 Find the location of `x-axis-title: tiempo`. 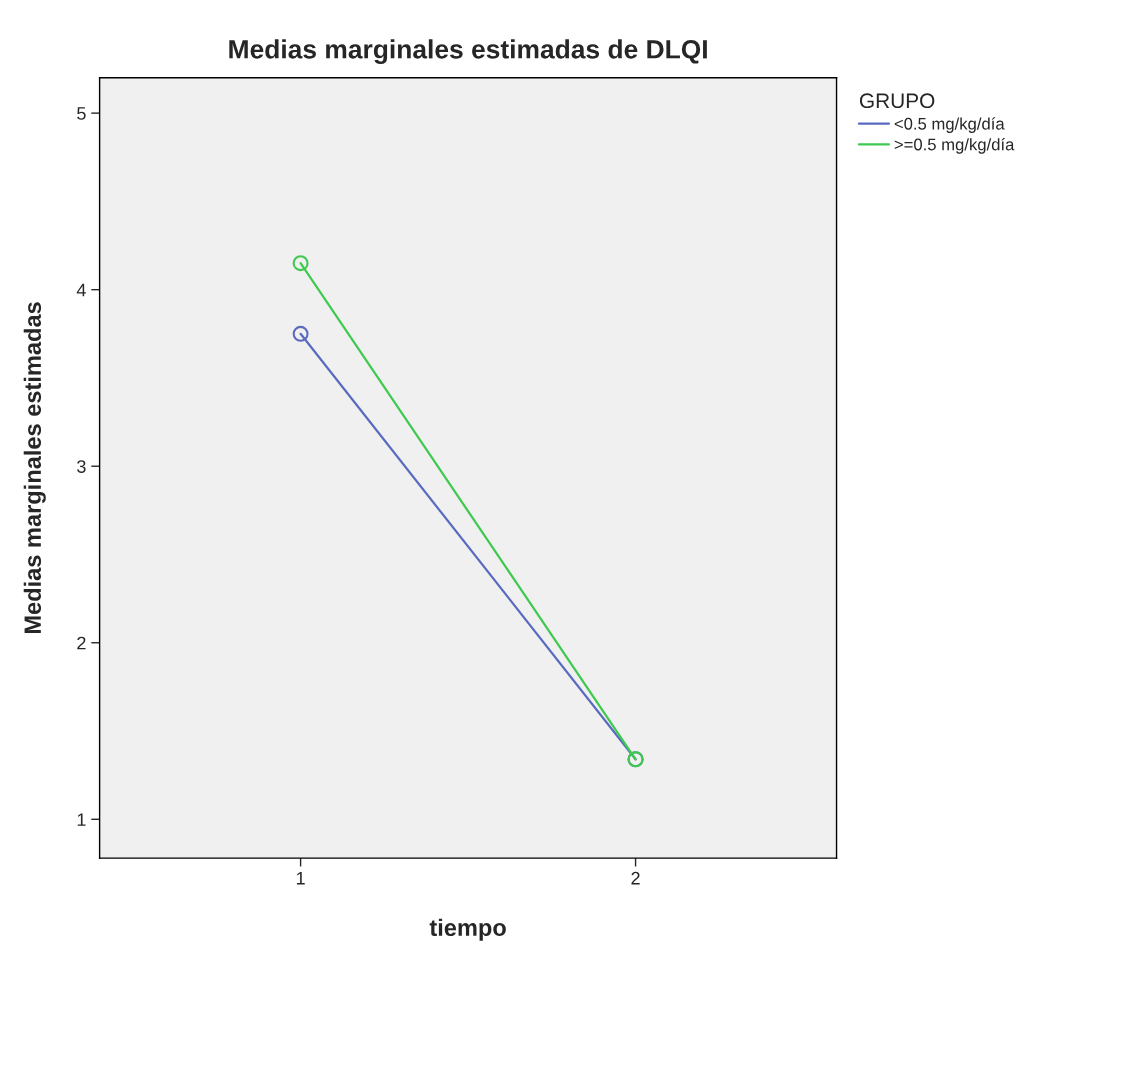

x-axis-title: tiempo is located at coordinates (467, 929).